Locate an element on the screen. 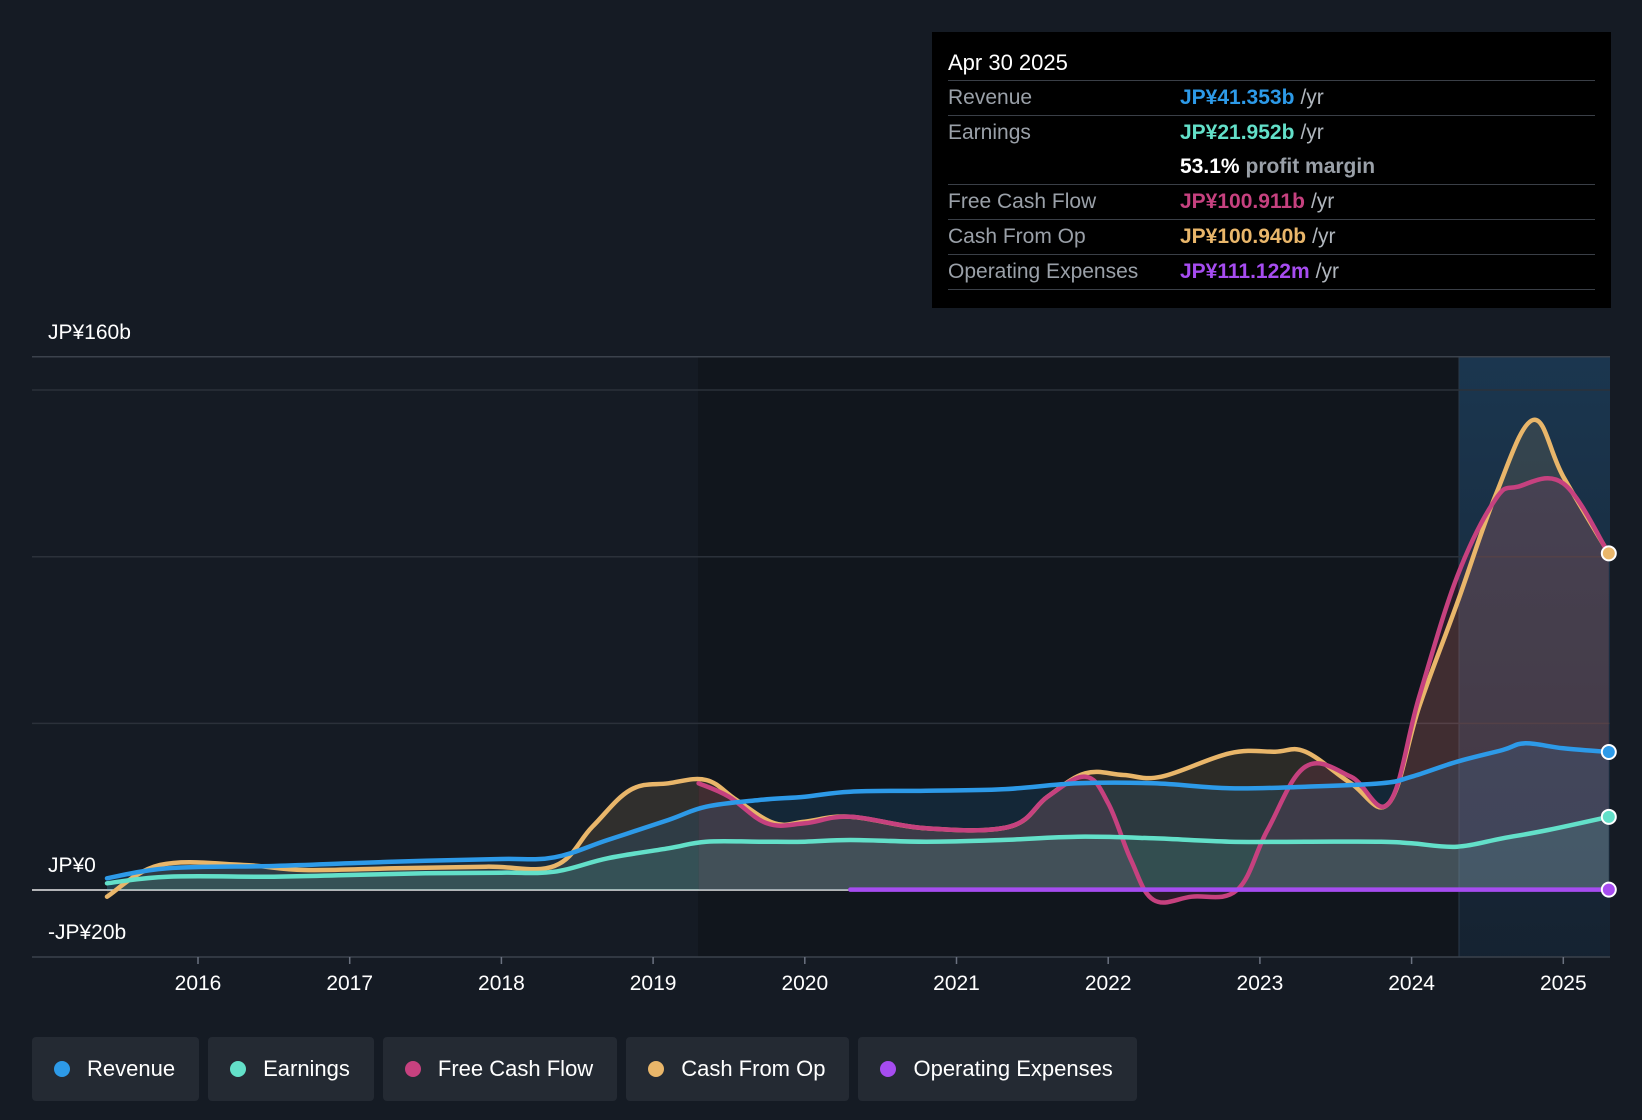  legend-label: Cash From Op is located at coordinates (753, 1068).